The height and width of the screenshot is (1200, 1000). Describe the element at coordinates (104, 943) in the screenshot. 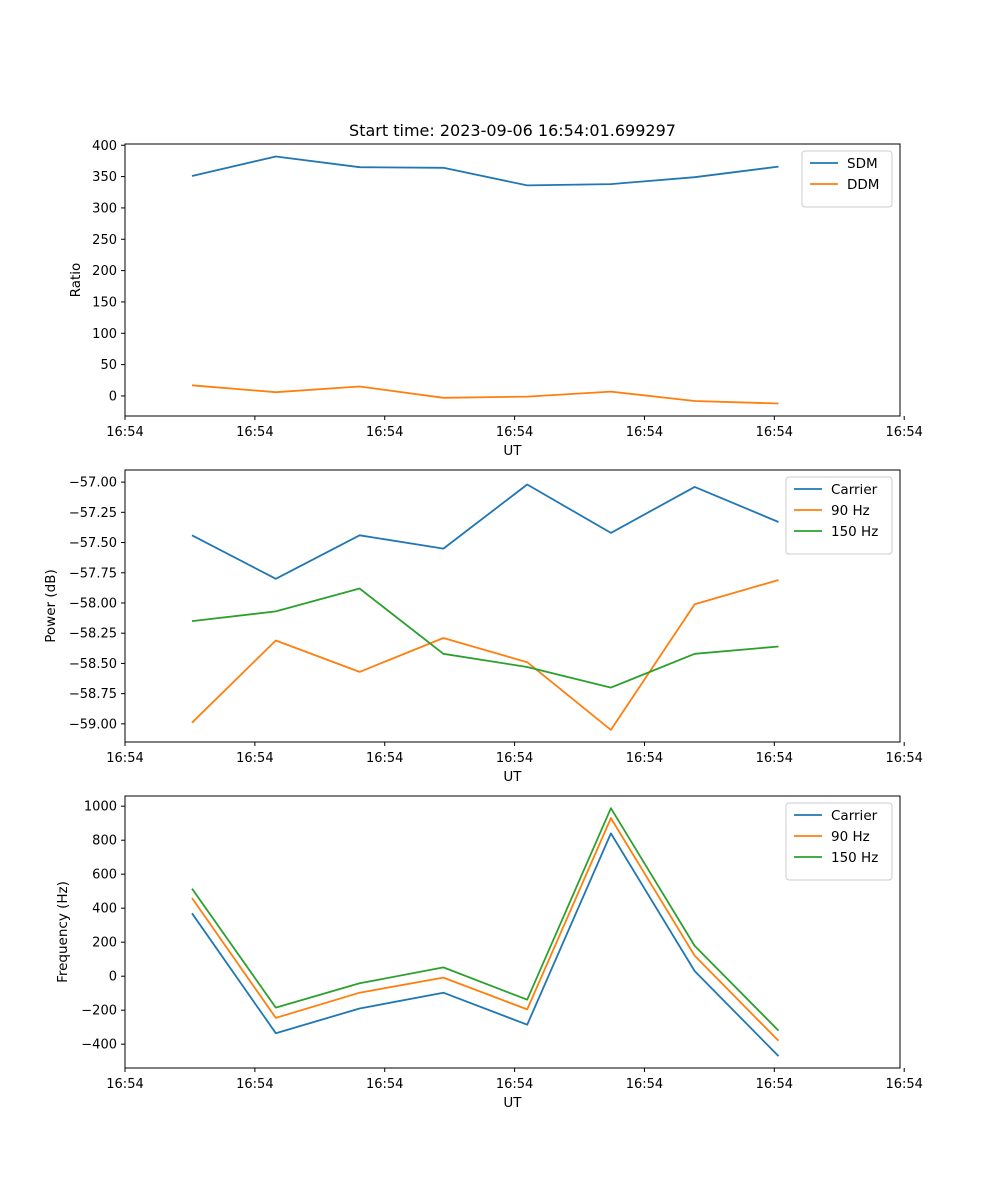

I see `panel-frequency-y-tick-label: 200` at that location.